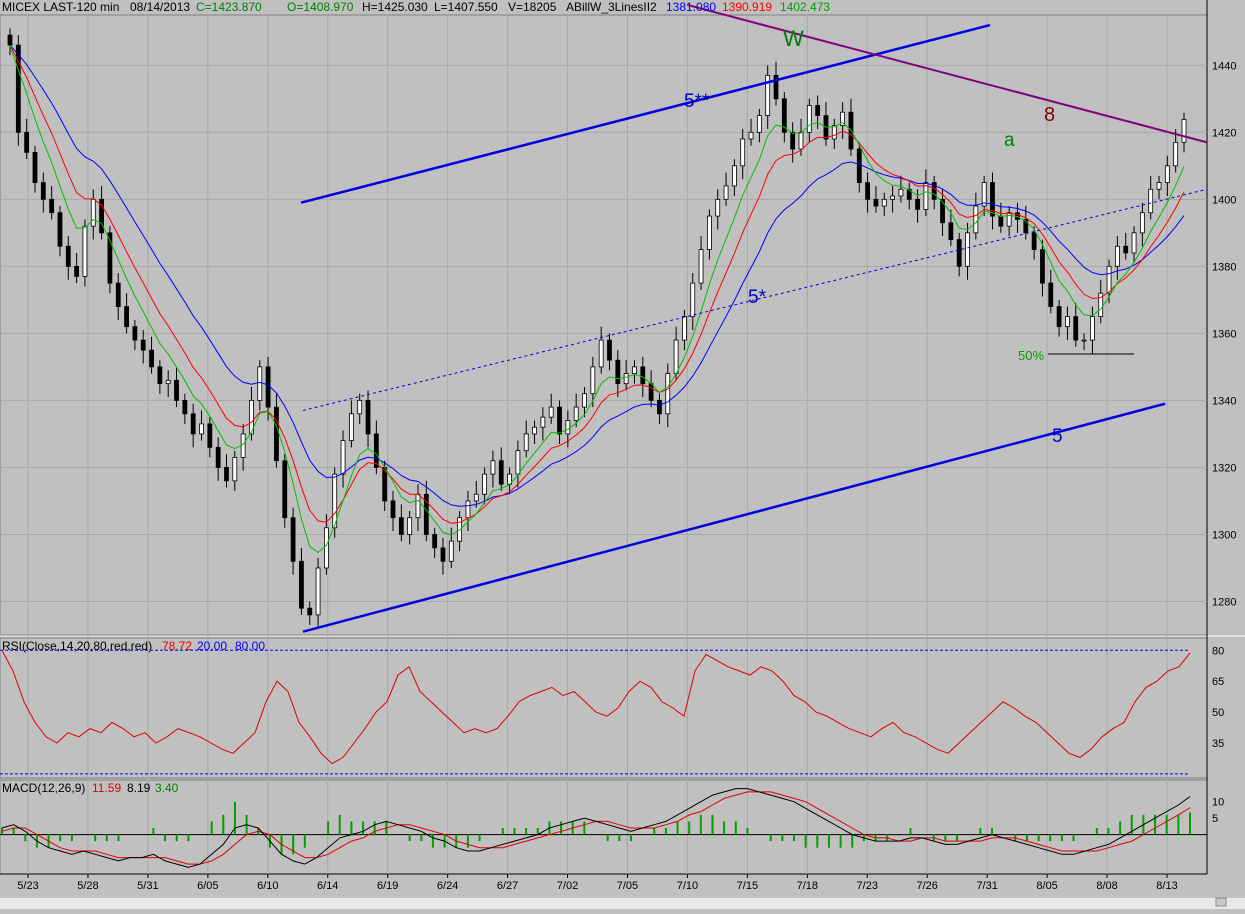 The width and height of the screenshot is (1245, 914). What do you see at coordinates (466, 7) in the screenshot?
I see `low-value: L=1407.550` at bounding box center [466, 7].